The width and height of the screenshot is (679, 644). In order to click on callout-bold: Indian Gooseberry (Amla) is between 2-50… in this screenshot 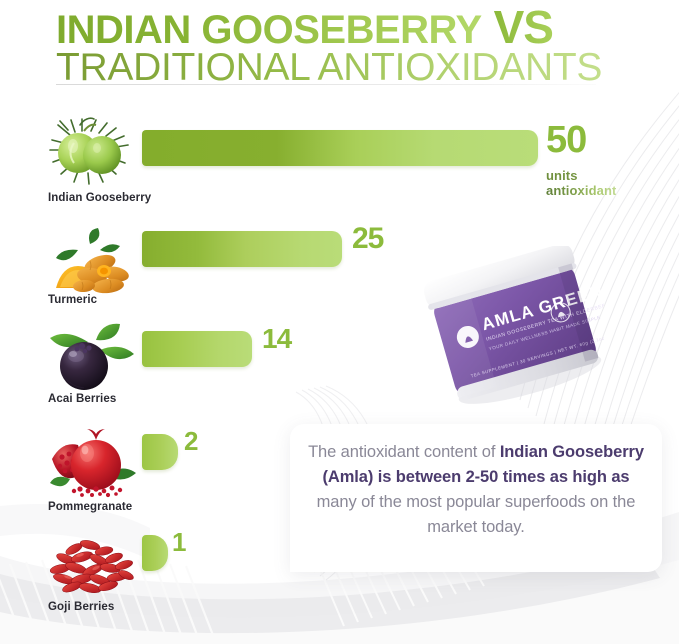, I will do `click(483, 464)`.